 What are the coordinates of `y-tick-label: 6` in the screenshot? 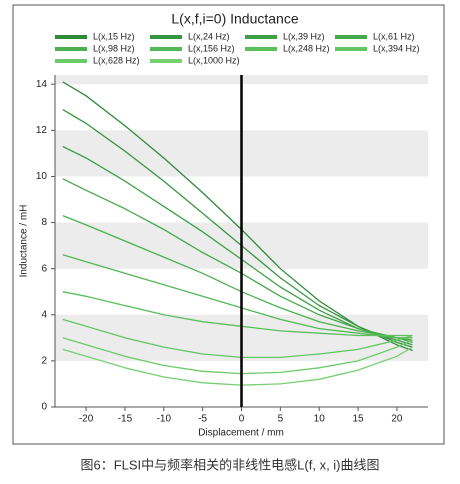 It's located at (44, 268).